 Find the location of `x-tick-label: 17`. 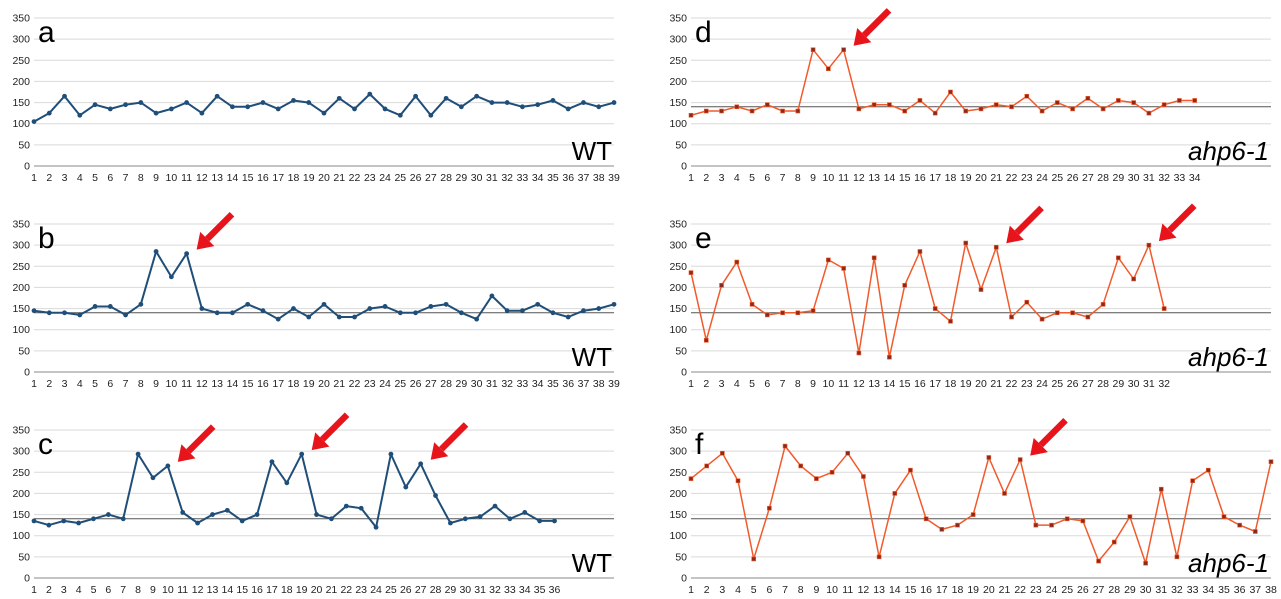

x-tick-label: 17 is located at coordinates (935, 178).